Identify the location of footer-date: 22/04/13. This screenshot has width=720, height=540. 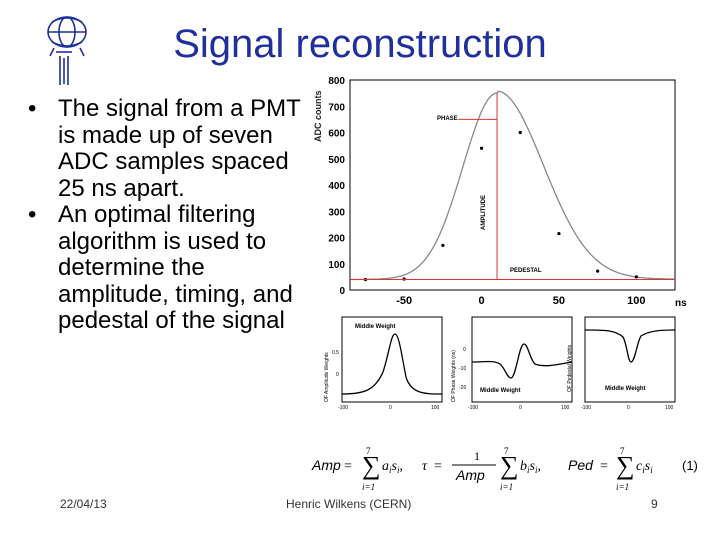
(83, 504).